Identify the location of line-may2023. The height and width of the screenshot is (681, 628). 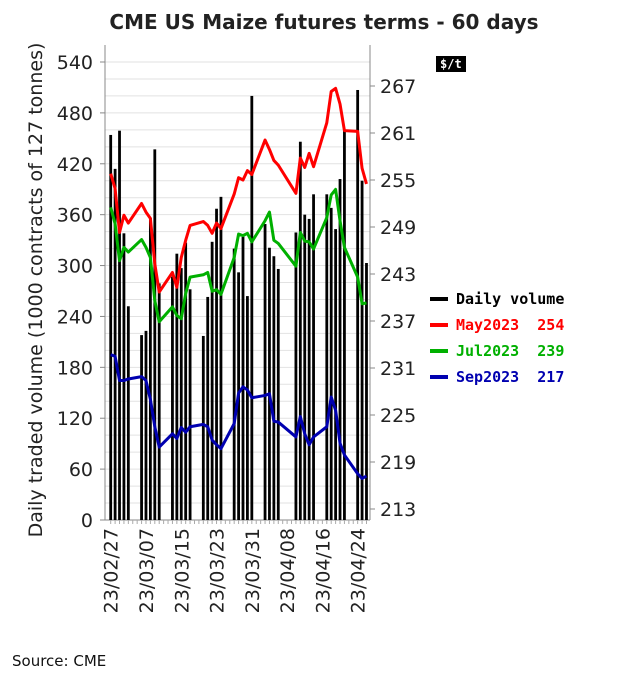
(238, 190).